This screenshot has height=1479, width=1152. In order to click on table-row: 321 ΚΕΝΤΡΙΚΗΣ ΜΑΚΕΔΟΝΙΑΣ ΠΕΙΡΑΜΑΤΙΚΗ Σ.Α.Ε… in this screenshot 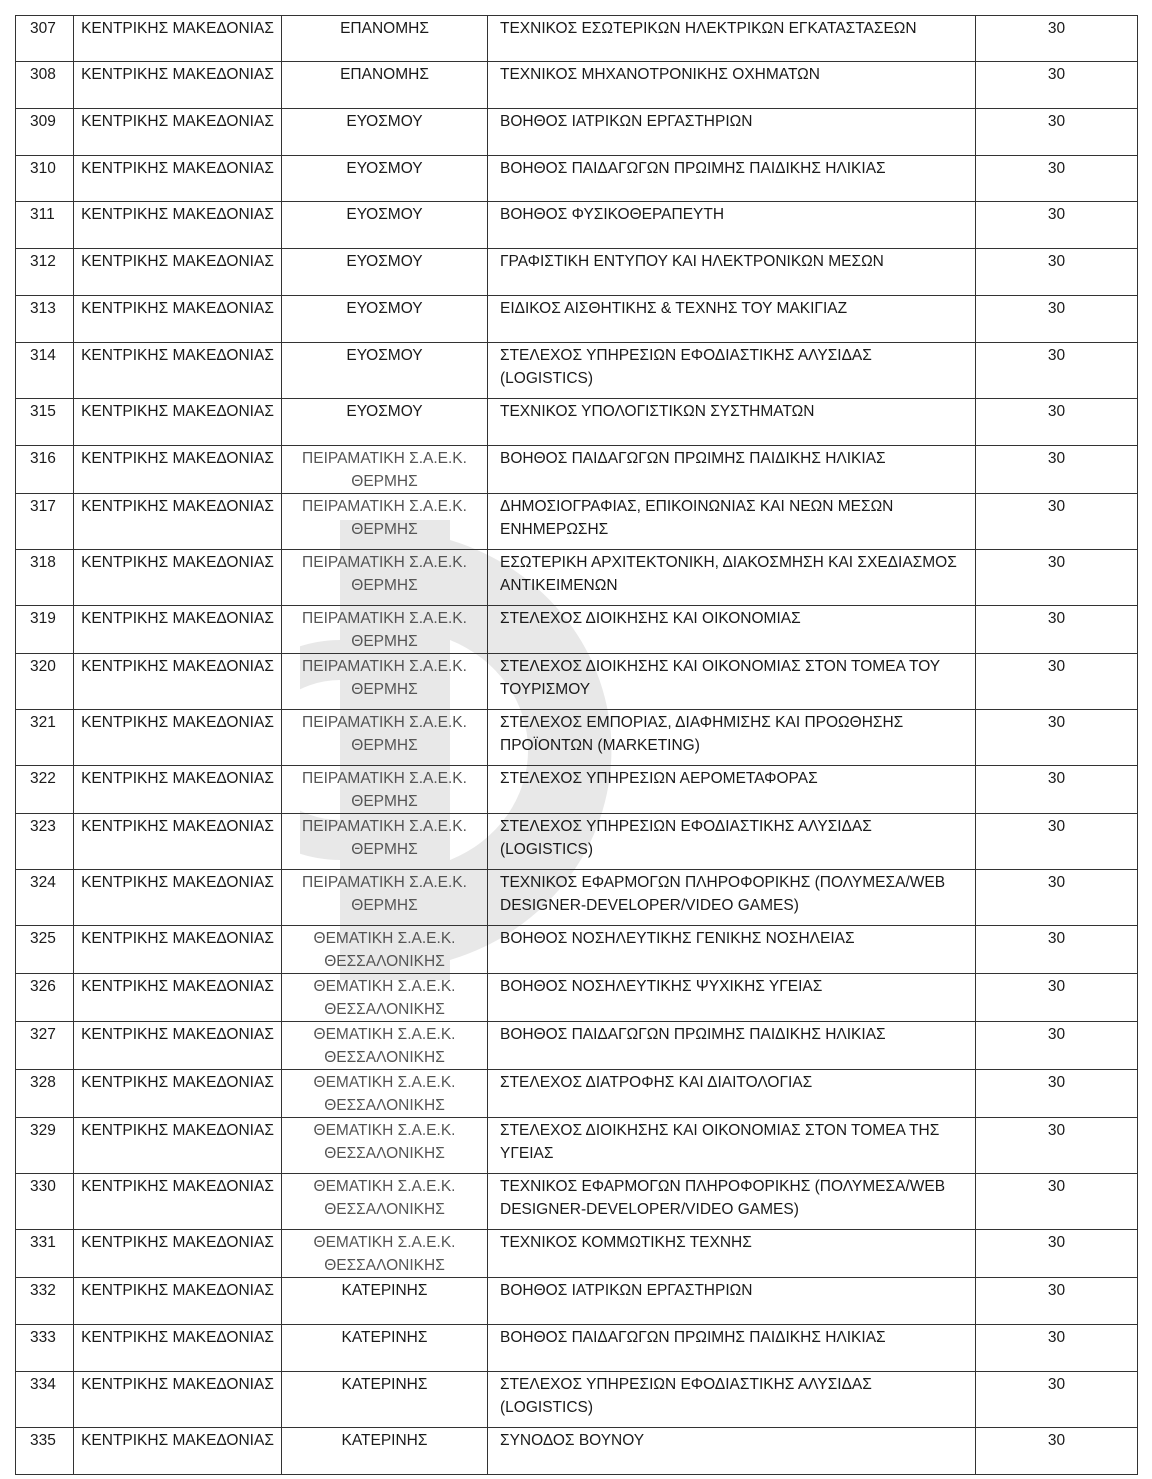, I will do `click(576, 737)`.